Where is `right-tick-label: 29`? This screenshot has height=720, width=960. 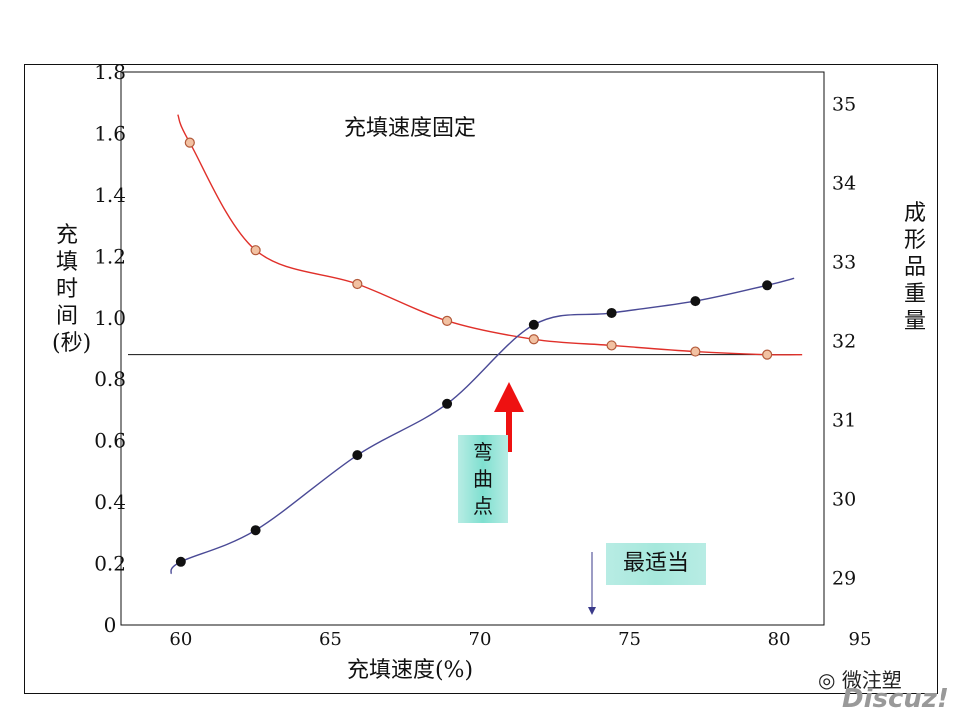 right-tick-label: 29 is located at coordinates (844, 579).